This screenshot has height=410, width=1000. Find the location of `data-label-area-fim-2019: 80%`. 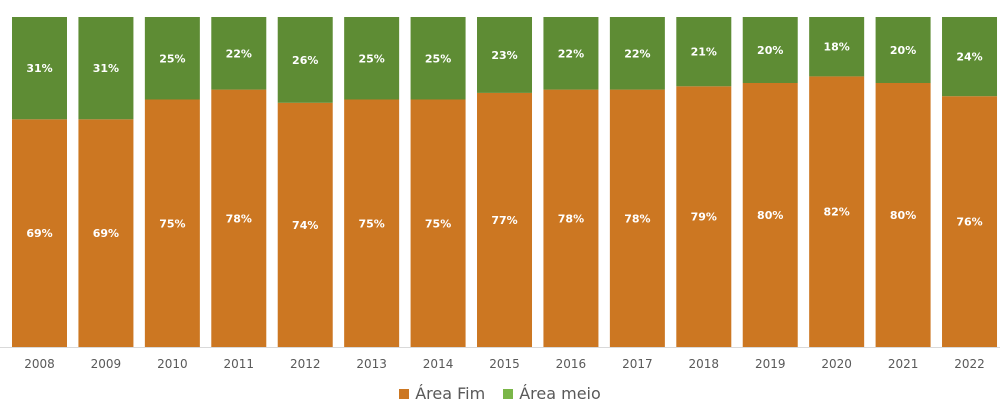

data-label-area-fim-2019: 80% is located at coordinates (770, 215).